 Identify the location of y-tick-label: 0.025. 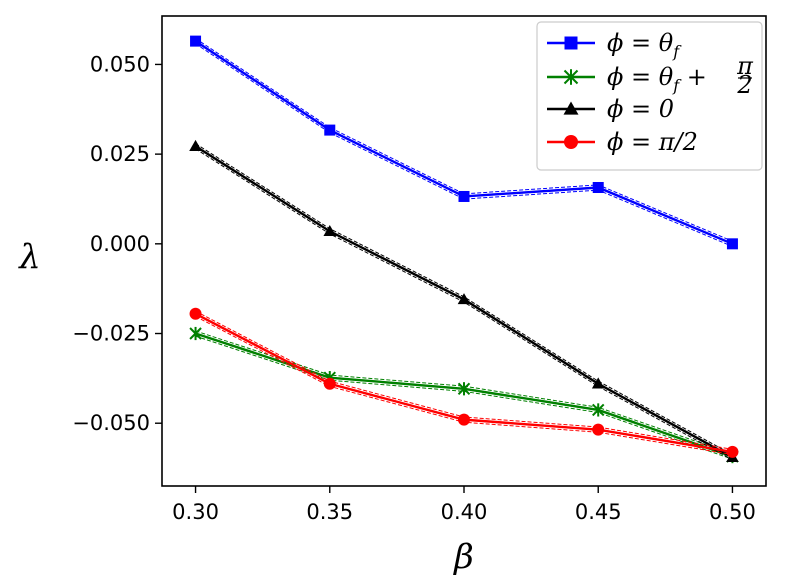
(120, 154).